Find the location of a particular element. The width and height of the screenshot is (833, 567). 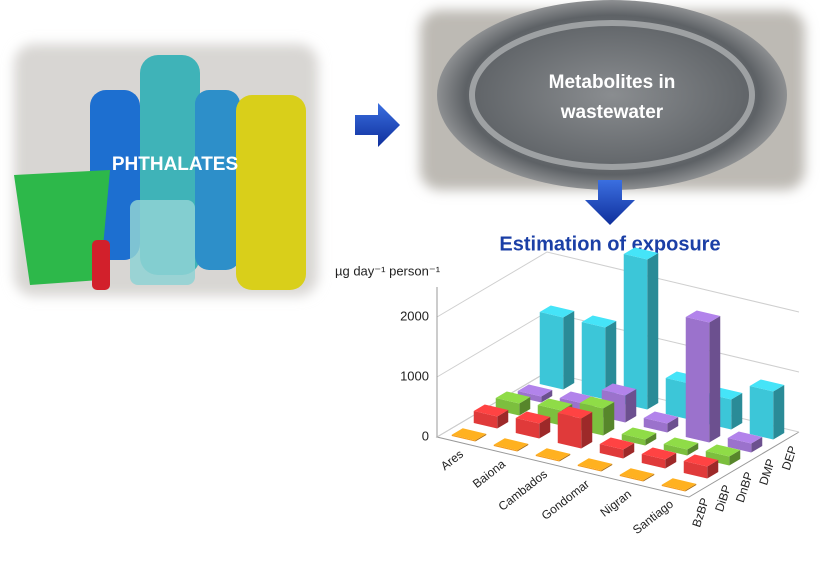

series-label: BzBP is located at coordinates (700, 512).